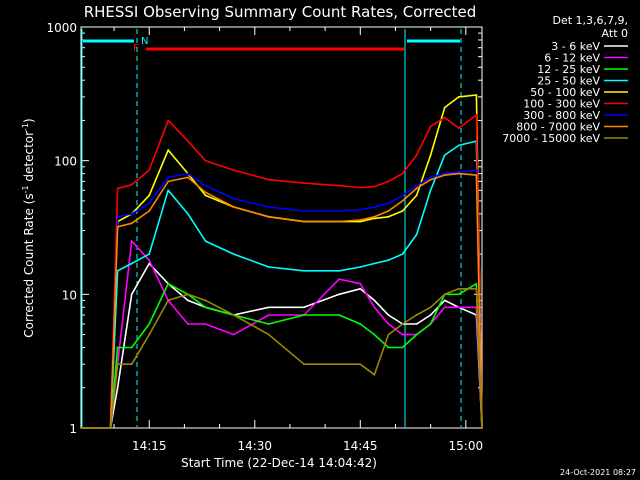 Image resolution: width=640 pixels, height=480 pixels. I want to click on y-tick-label: 10, so click(69, 295).